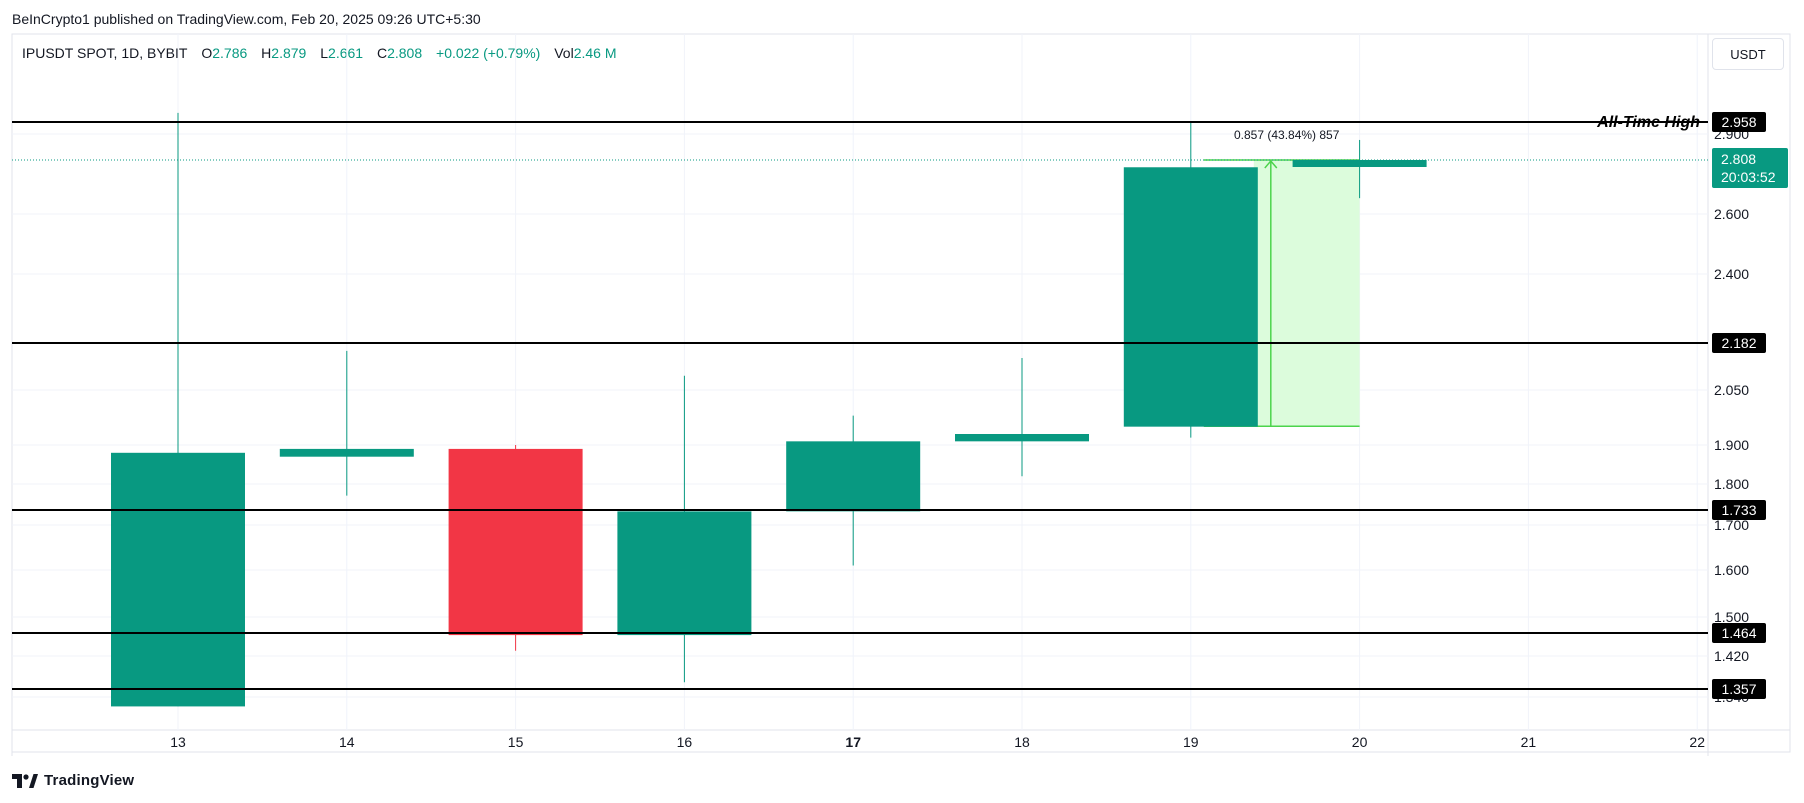 This screenshot has height=803, width=1804. I want to click on close-value: 2.808, so click(405, 53).